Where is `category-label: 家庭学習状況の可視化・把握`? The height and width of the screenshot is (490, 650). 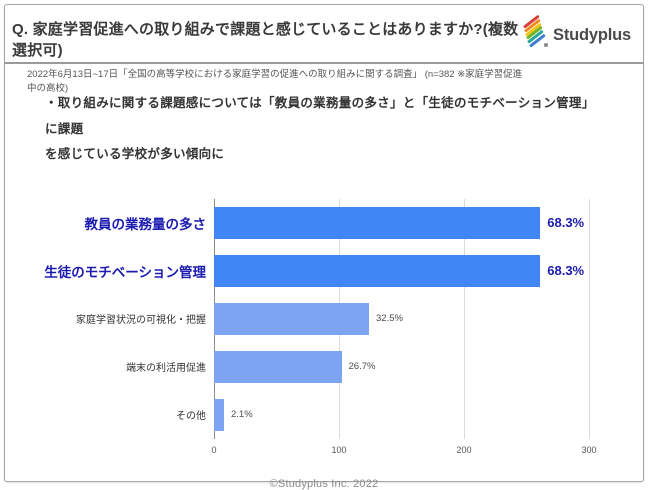
category-label: 家庭学習状況の可視化・把握 is located at coordinates (141, 321).